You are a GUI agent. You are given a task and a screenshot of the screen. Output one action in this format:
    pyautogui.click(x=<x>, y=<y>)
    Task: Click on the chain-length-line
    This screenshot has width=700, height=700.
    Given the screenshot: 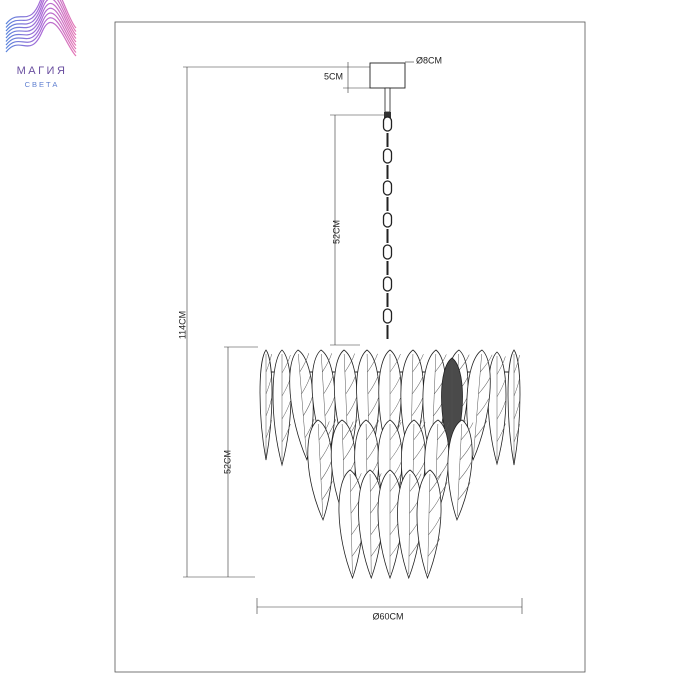 What is the action you would take?
    pyautogui.click(x=357, y=230)
    